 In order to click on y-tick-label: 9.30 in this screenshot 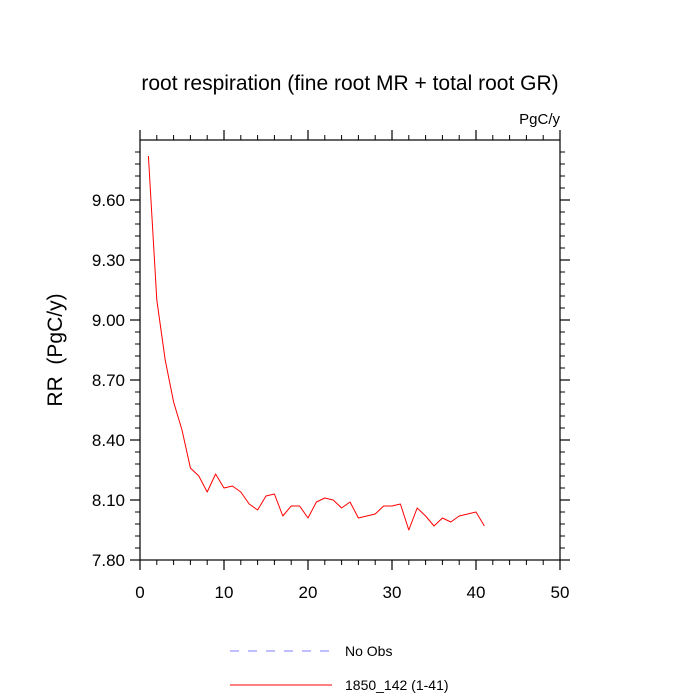, I will do `click(108, 260)`.